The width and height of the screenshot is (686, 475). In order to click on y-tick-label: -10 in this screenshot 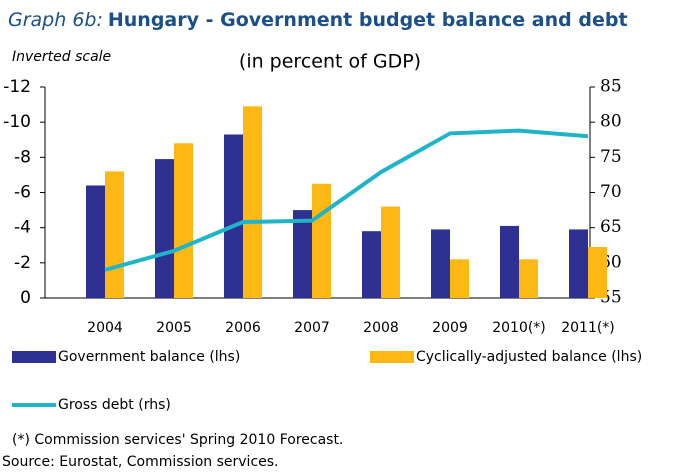, I will do `click(17, 122)`.